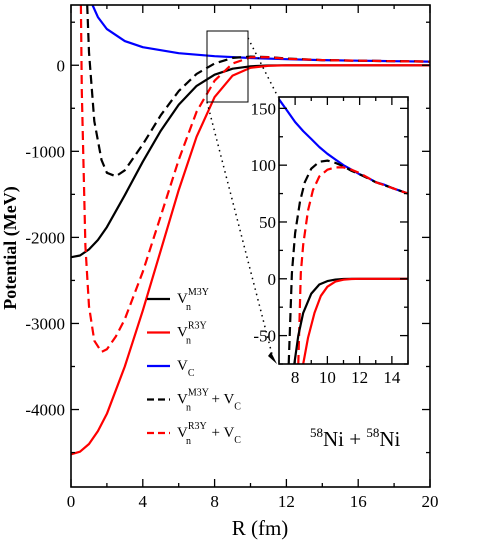  Describe the element at coordinates (61, 65) in the screenshot. I see `main-y-tick-label: 0` at that location.